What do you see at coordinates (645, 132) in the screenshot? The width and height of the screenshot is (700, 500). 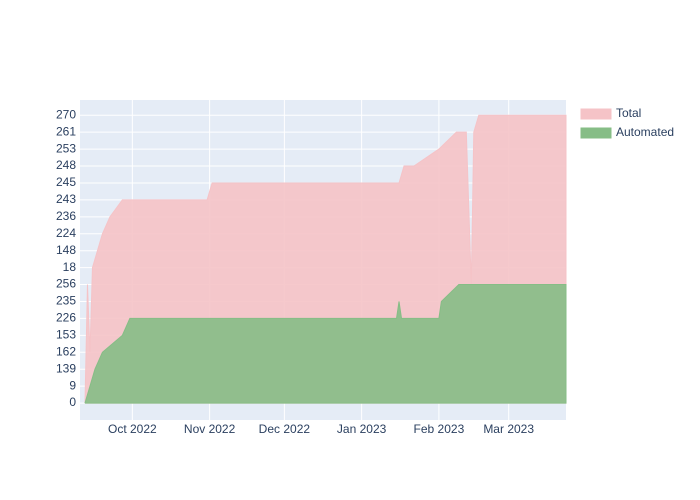 I see `legend-label: Automated` at bounding box center [645, 132].